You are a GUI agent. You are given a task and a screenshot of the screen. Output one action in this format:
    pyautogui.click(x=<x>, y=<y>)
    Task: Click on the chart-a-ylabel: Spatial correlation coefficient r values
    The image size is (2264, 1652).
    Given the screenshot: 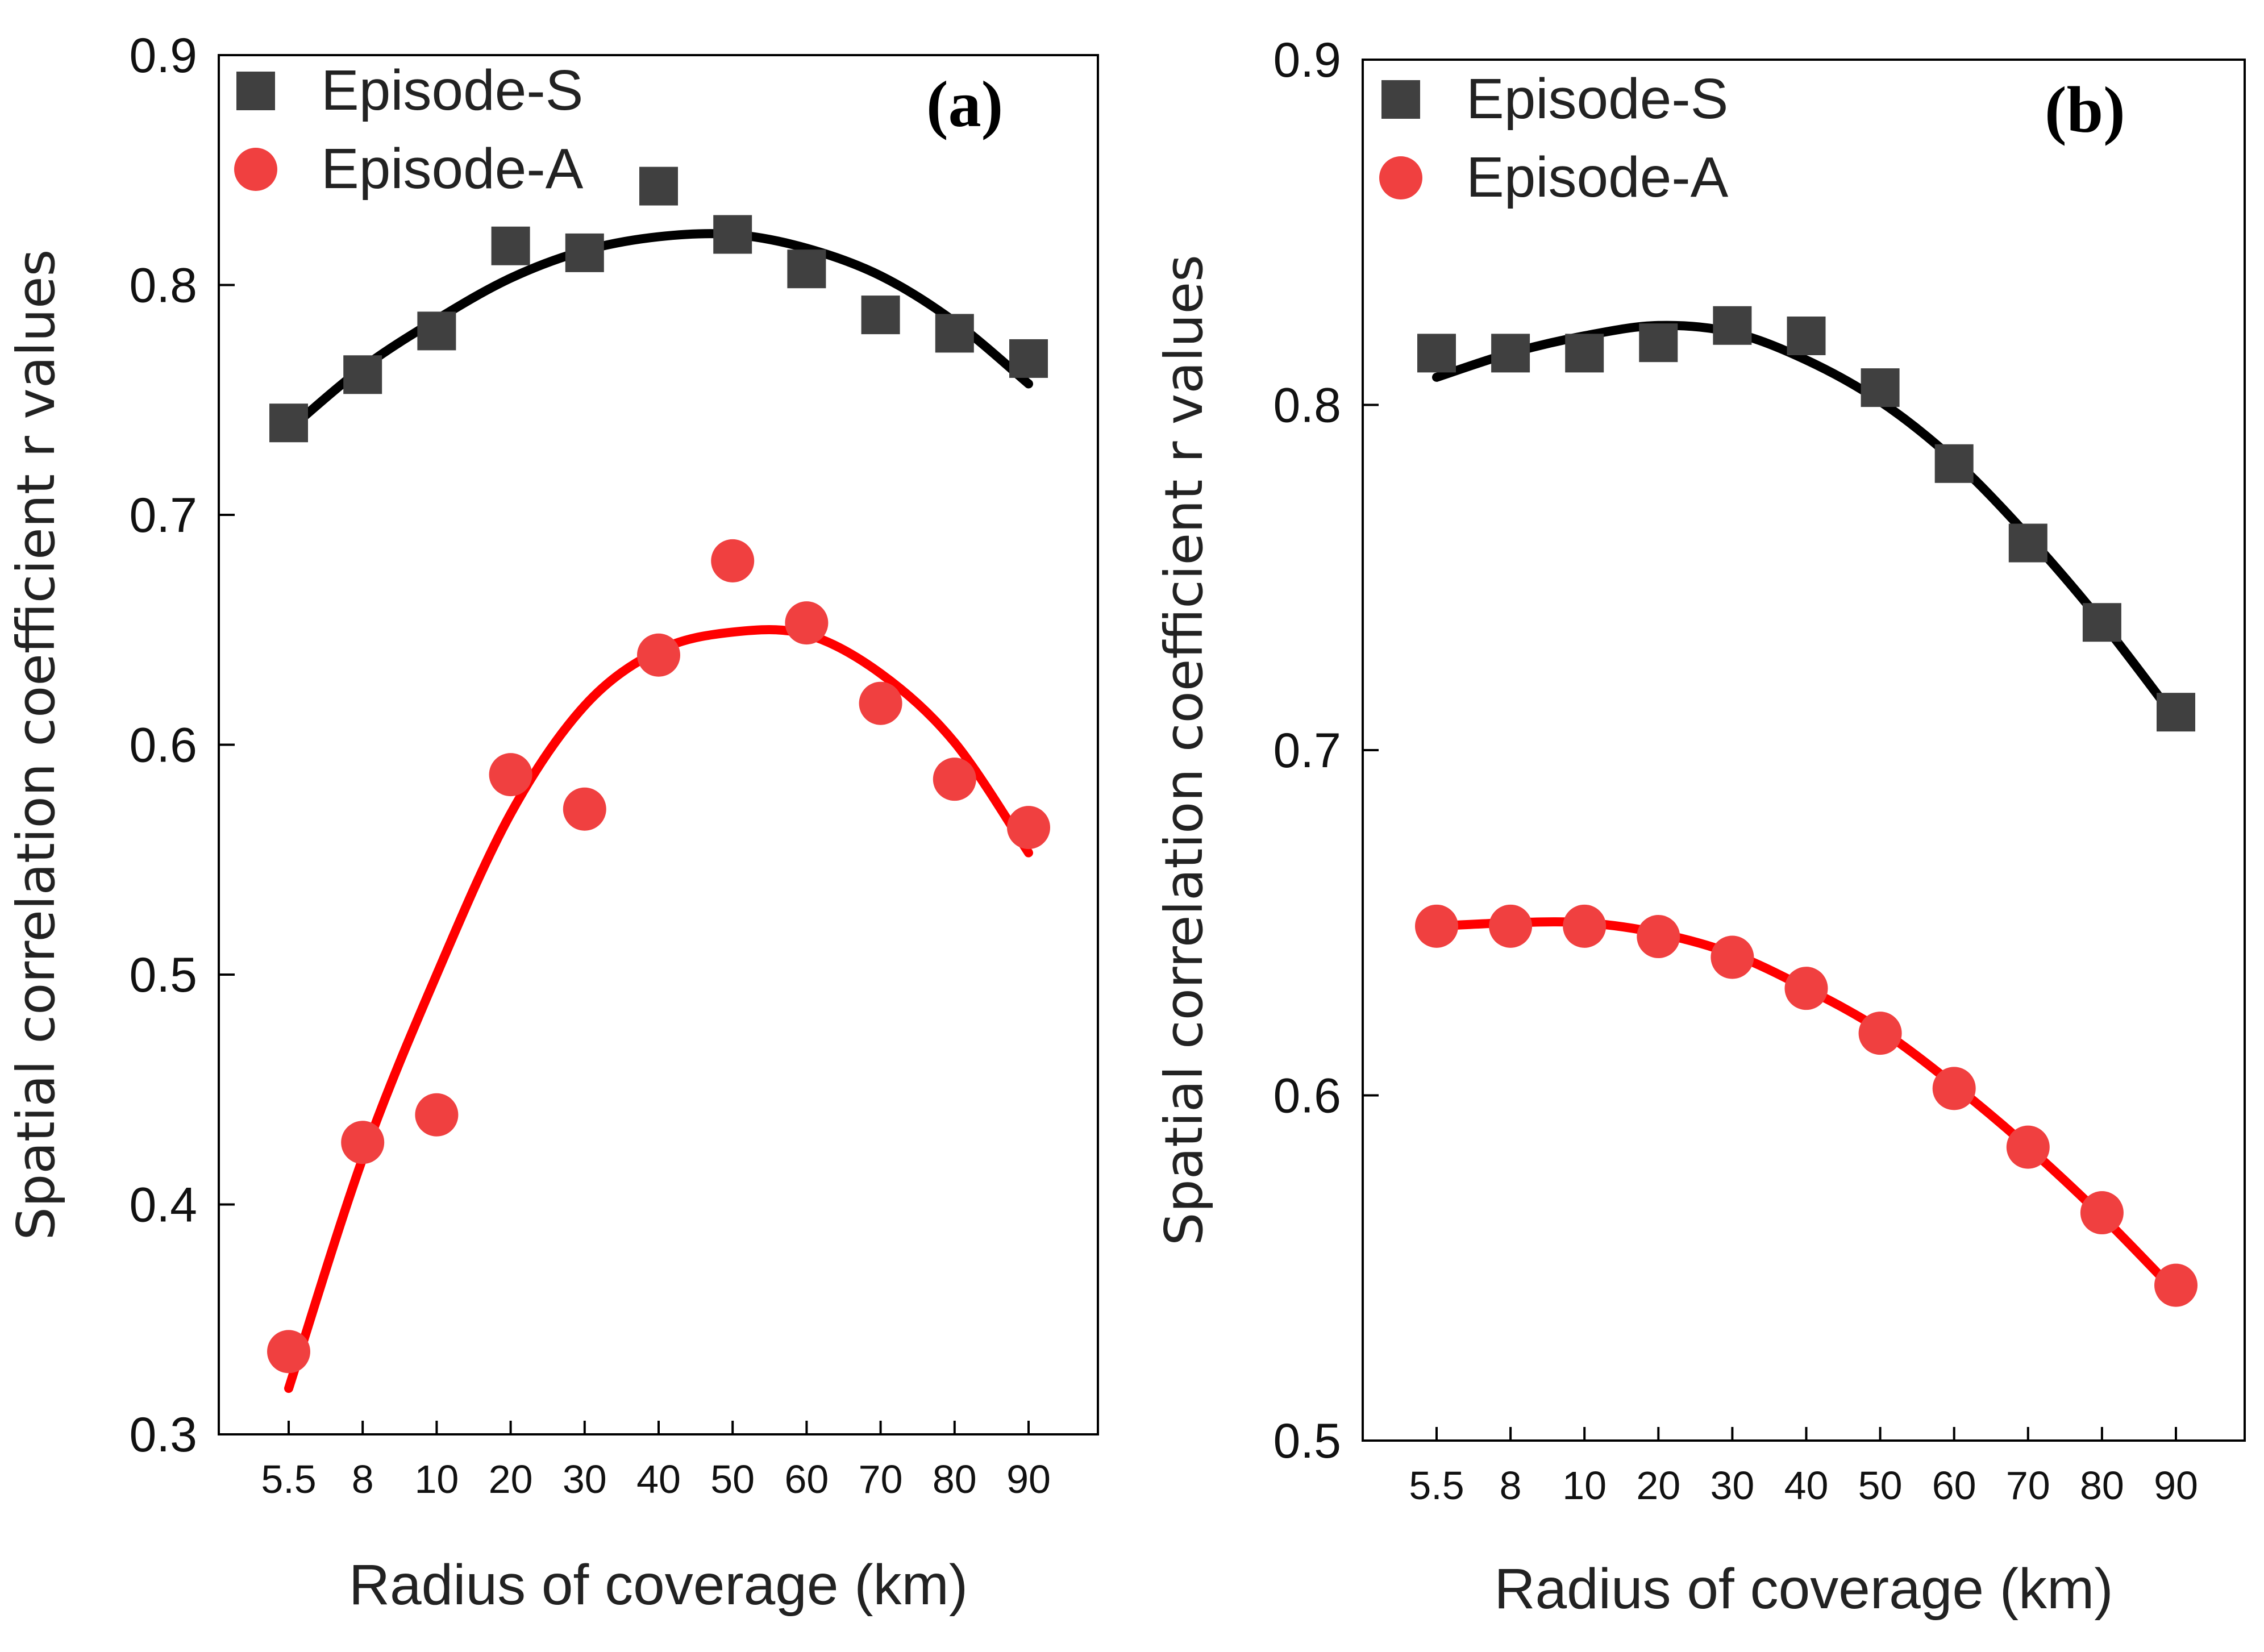 What is the action you would take?
    pyautogui.click(x=36, y=745)
    